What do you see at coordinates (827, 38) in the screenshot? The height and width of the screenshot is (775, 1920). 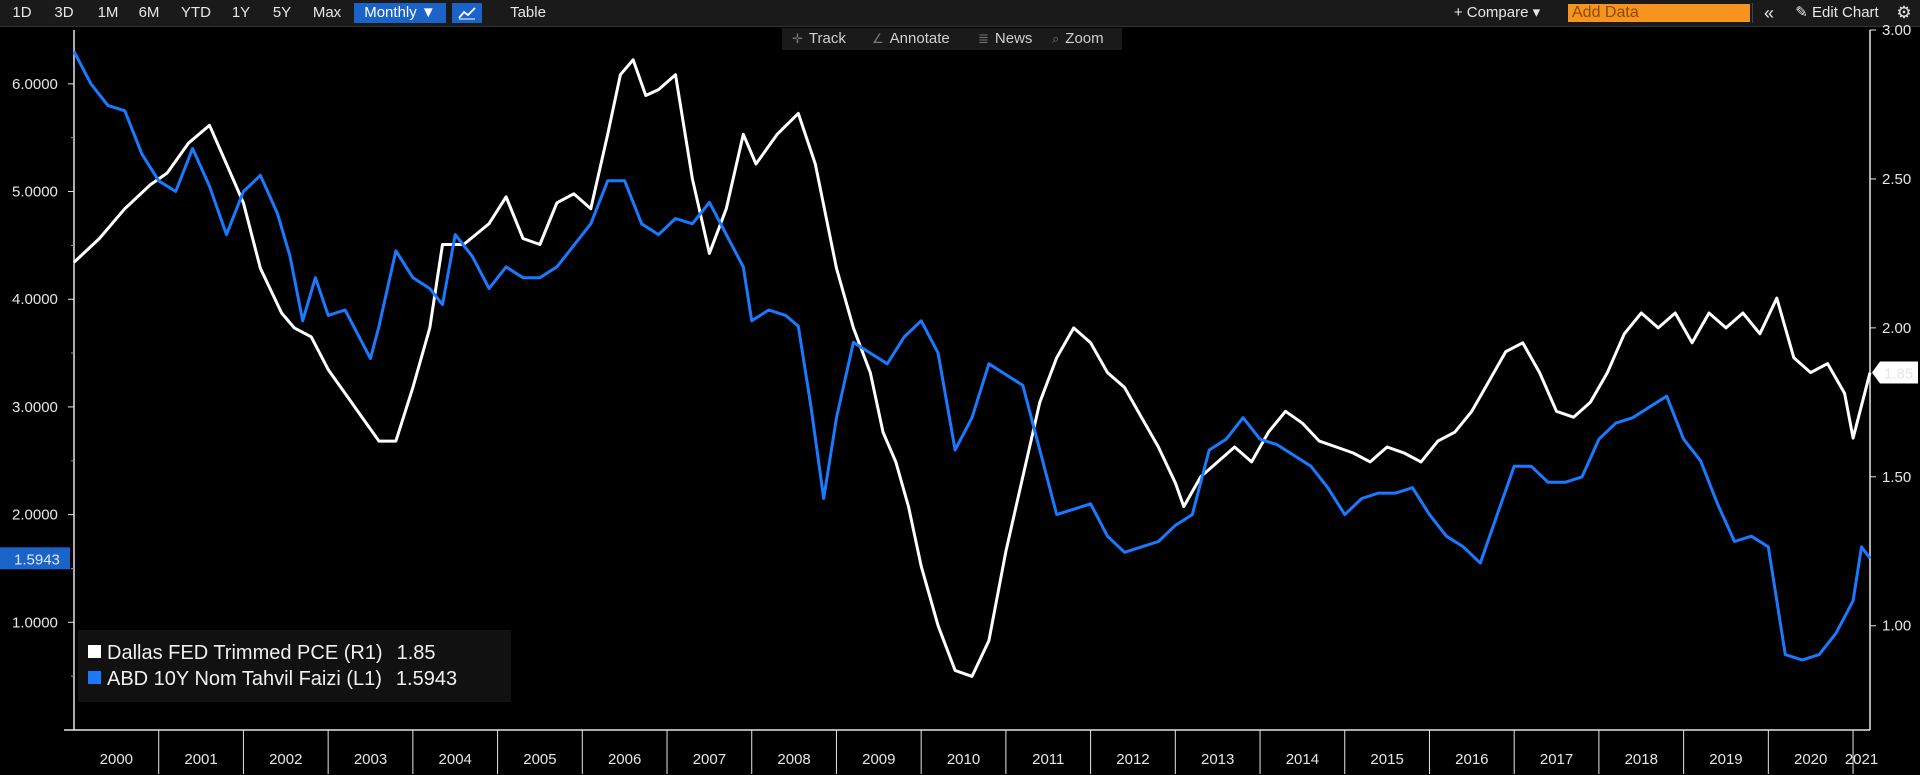 I see `track-label: Track` at bounding box center [827, 38].